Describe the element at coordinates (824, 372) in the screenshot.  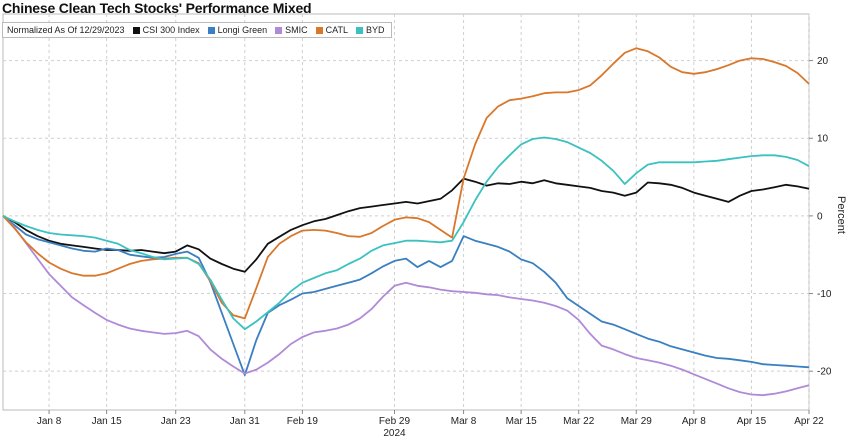
I see `y-tick-label: -20` at that location.